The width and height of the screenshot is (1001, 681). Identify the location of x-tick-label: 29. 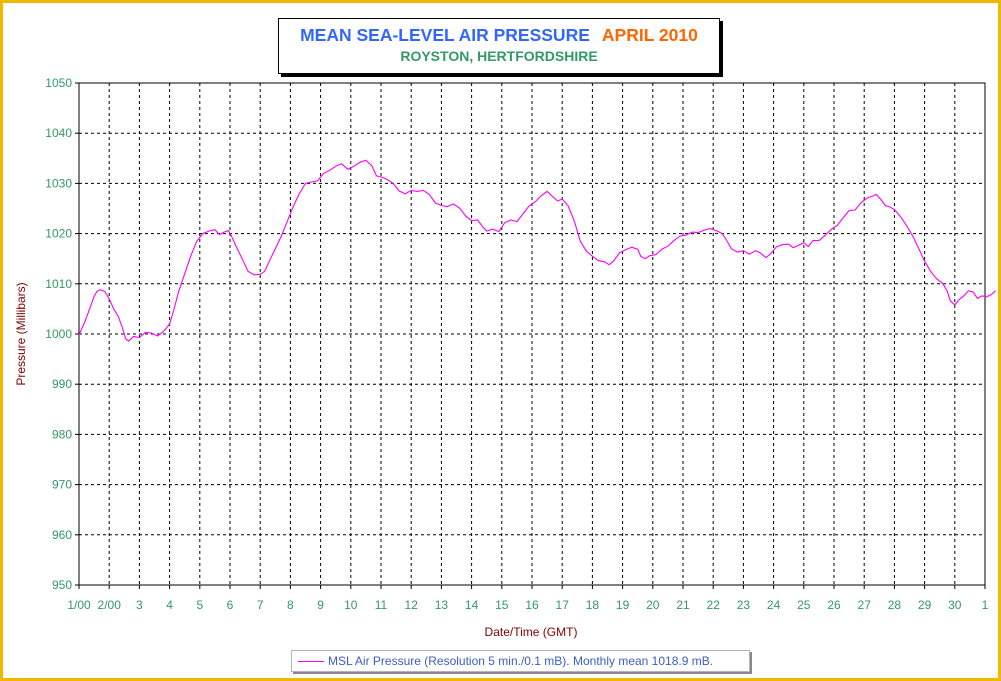
(925, 605).